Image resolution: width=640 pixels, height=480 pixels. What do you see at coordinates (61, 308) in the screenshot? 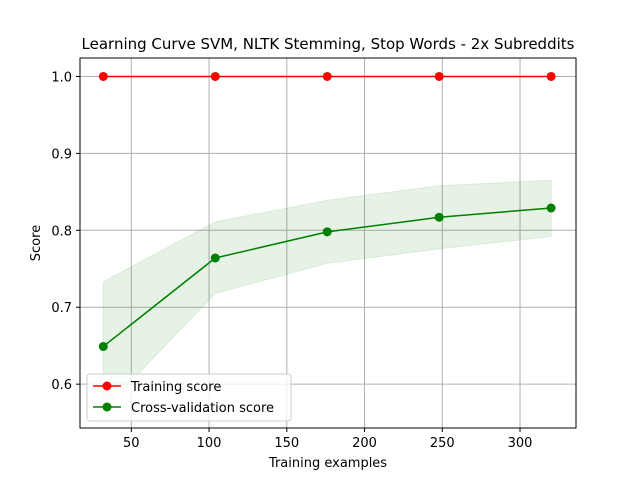
I see `y-tick-label: 0.7` at bounding box center [61, 308].